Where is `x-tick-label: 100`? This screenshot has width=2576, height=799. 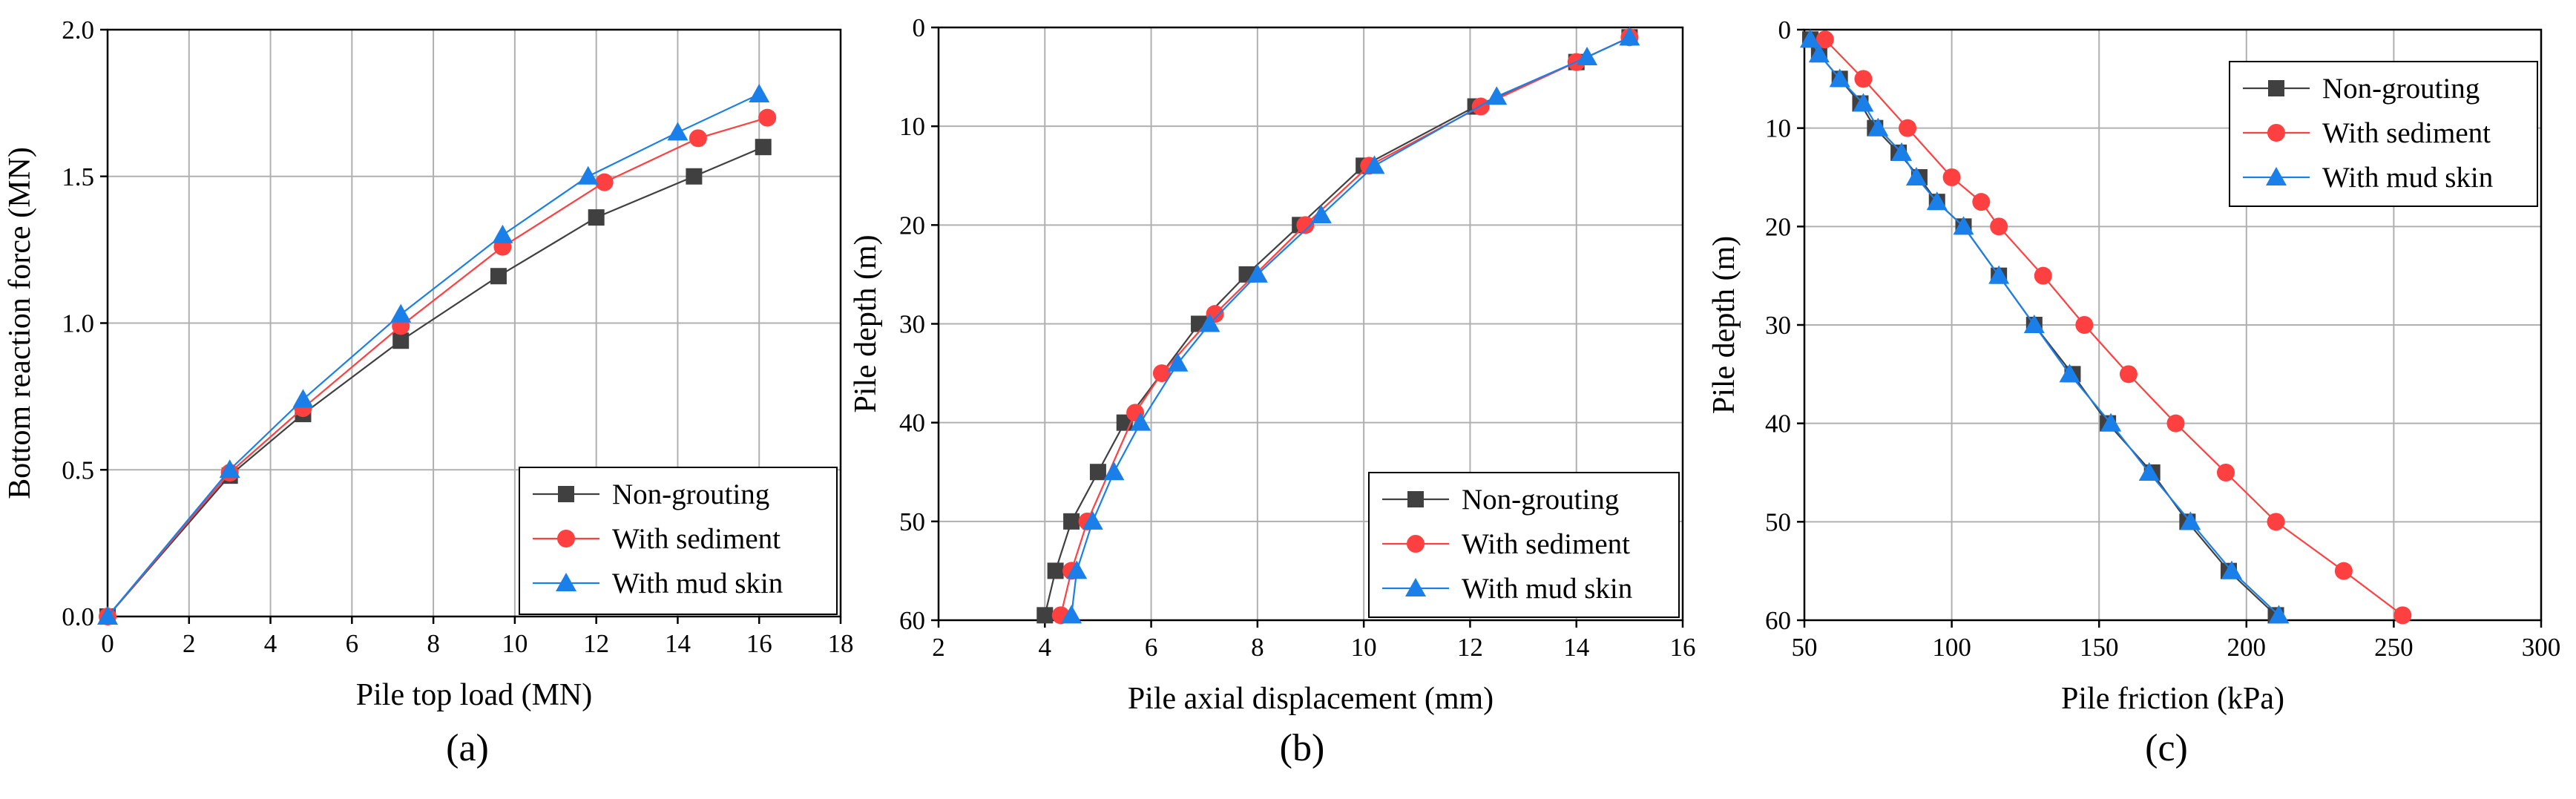 x-tick-label: 100 is located at coordinates (1951, 648).